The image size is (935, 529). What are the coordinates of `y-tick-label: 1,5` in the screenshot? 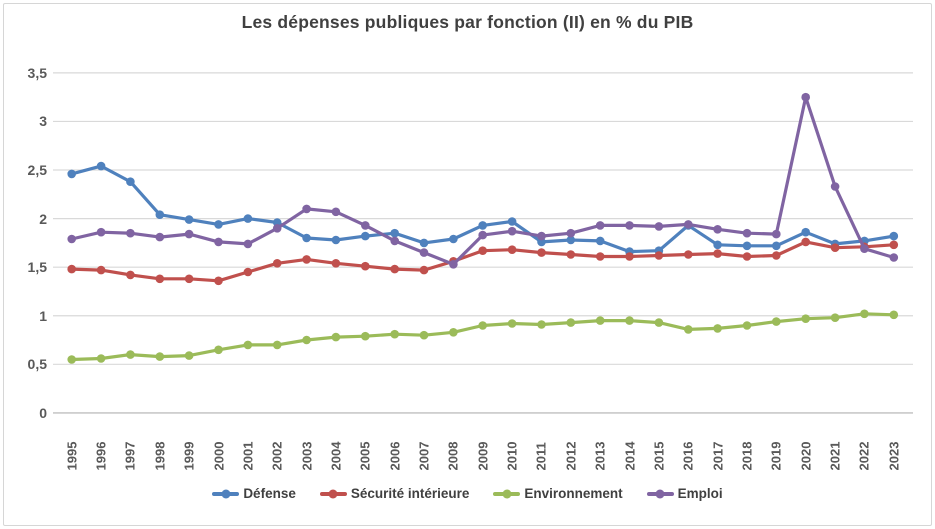 It's located at (37, 267).